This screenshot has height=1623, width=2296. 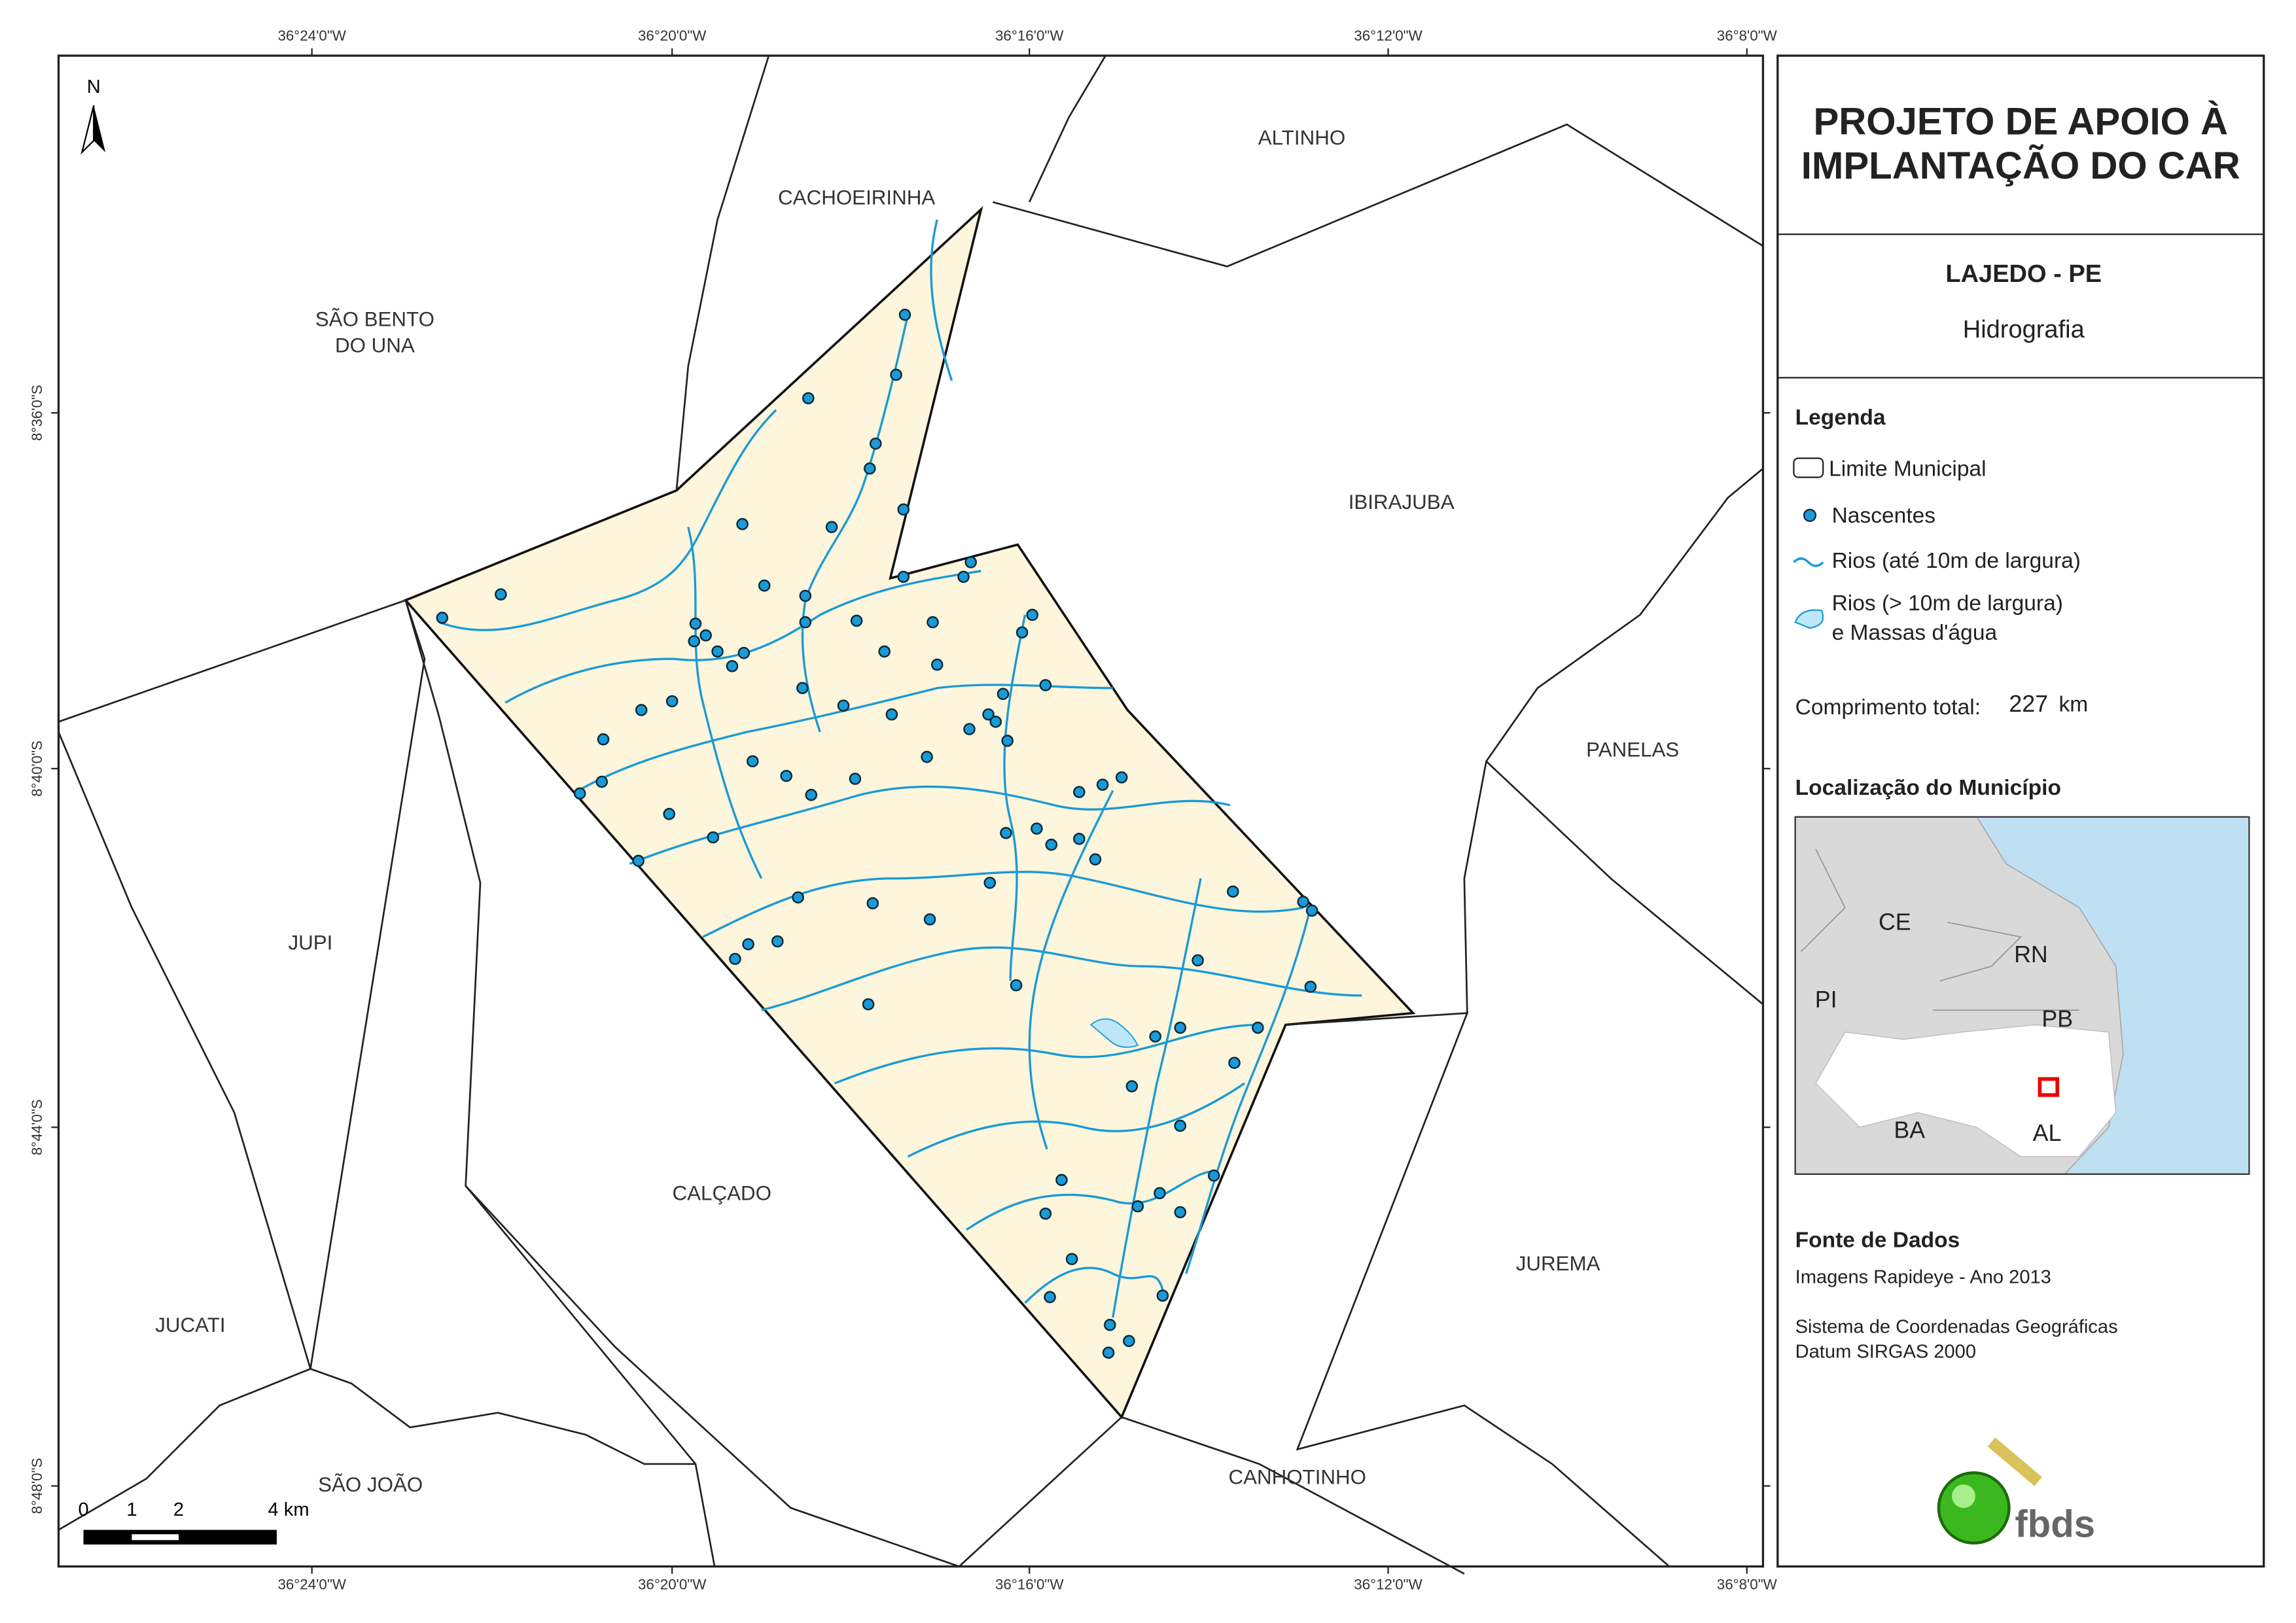 What do you see at coordinates (131, 1510) in the screenshot?
I see `scale-label: 1` at bounding box center [131, 1510].